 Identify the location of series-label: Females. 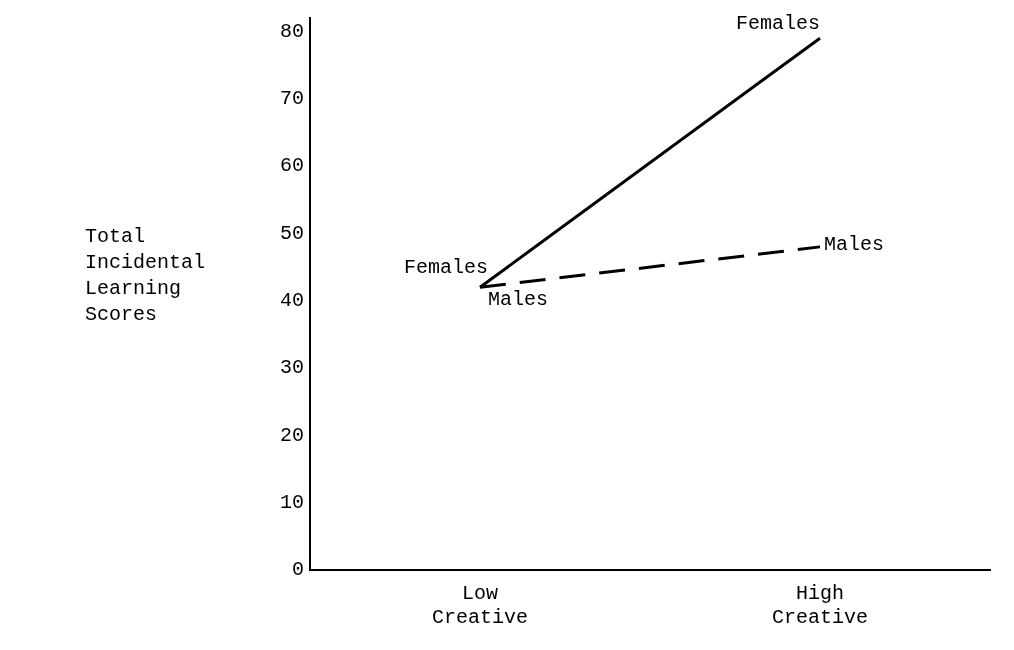
(445, 267).